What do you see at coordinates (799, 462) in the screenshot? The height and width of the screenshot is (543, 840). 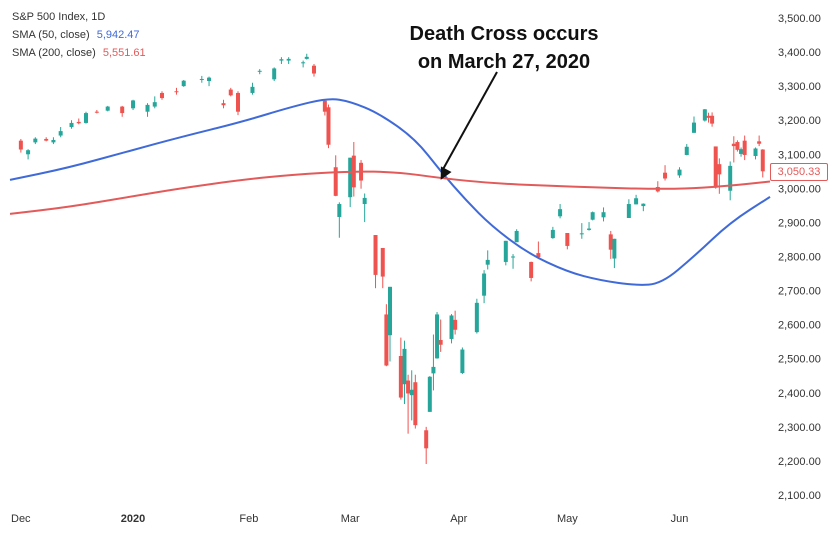 I see `y-tick-label: 2,200.00` at bounding box center [799, 462].